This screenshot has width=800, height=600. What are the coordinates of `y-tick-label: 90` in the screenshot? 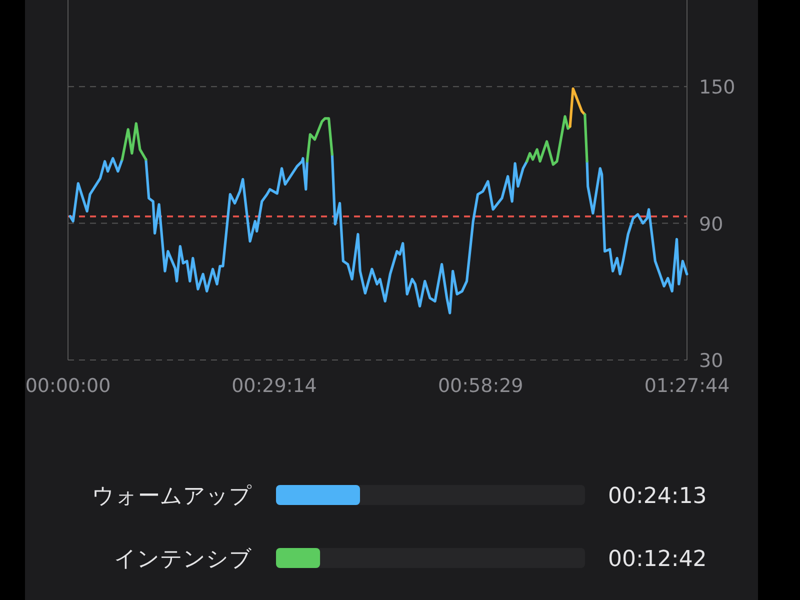 It's located at (711, 224).